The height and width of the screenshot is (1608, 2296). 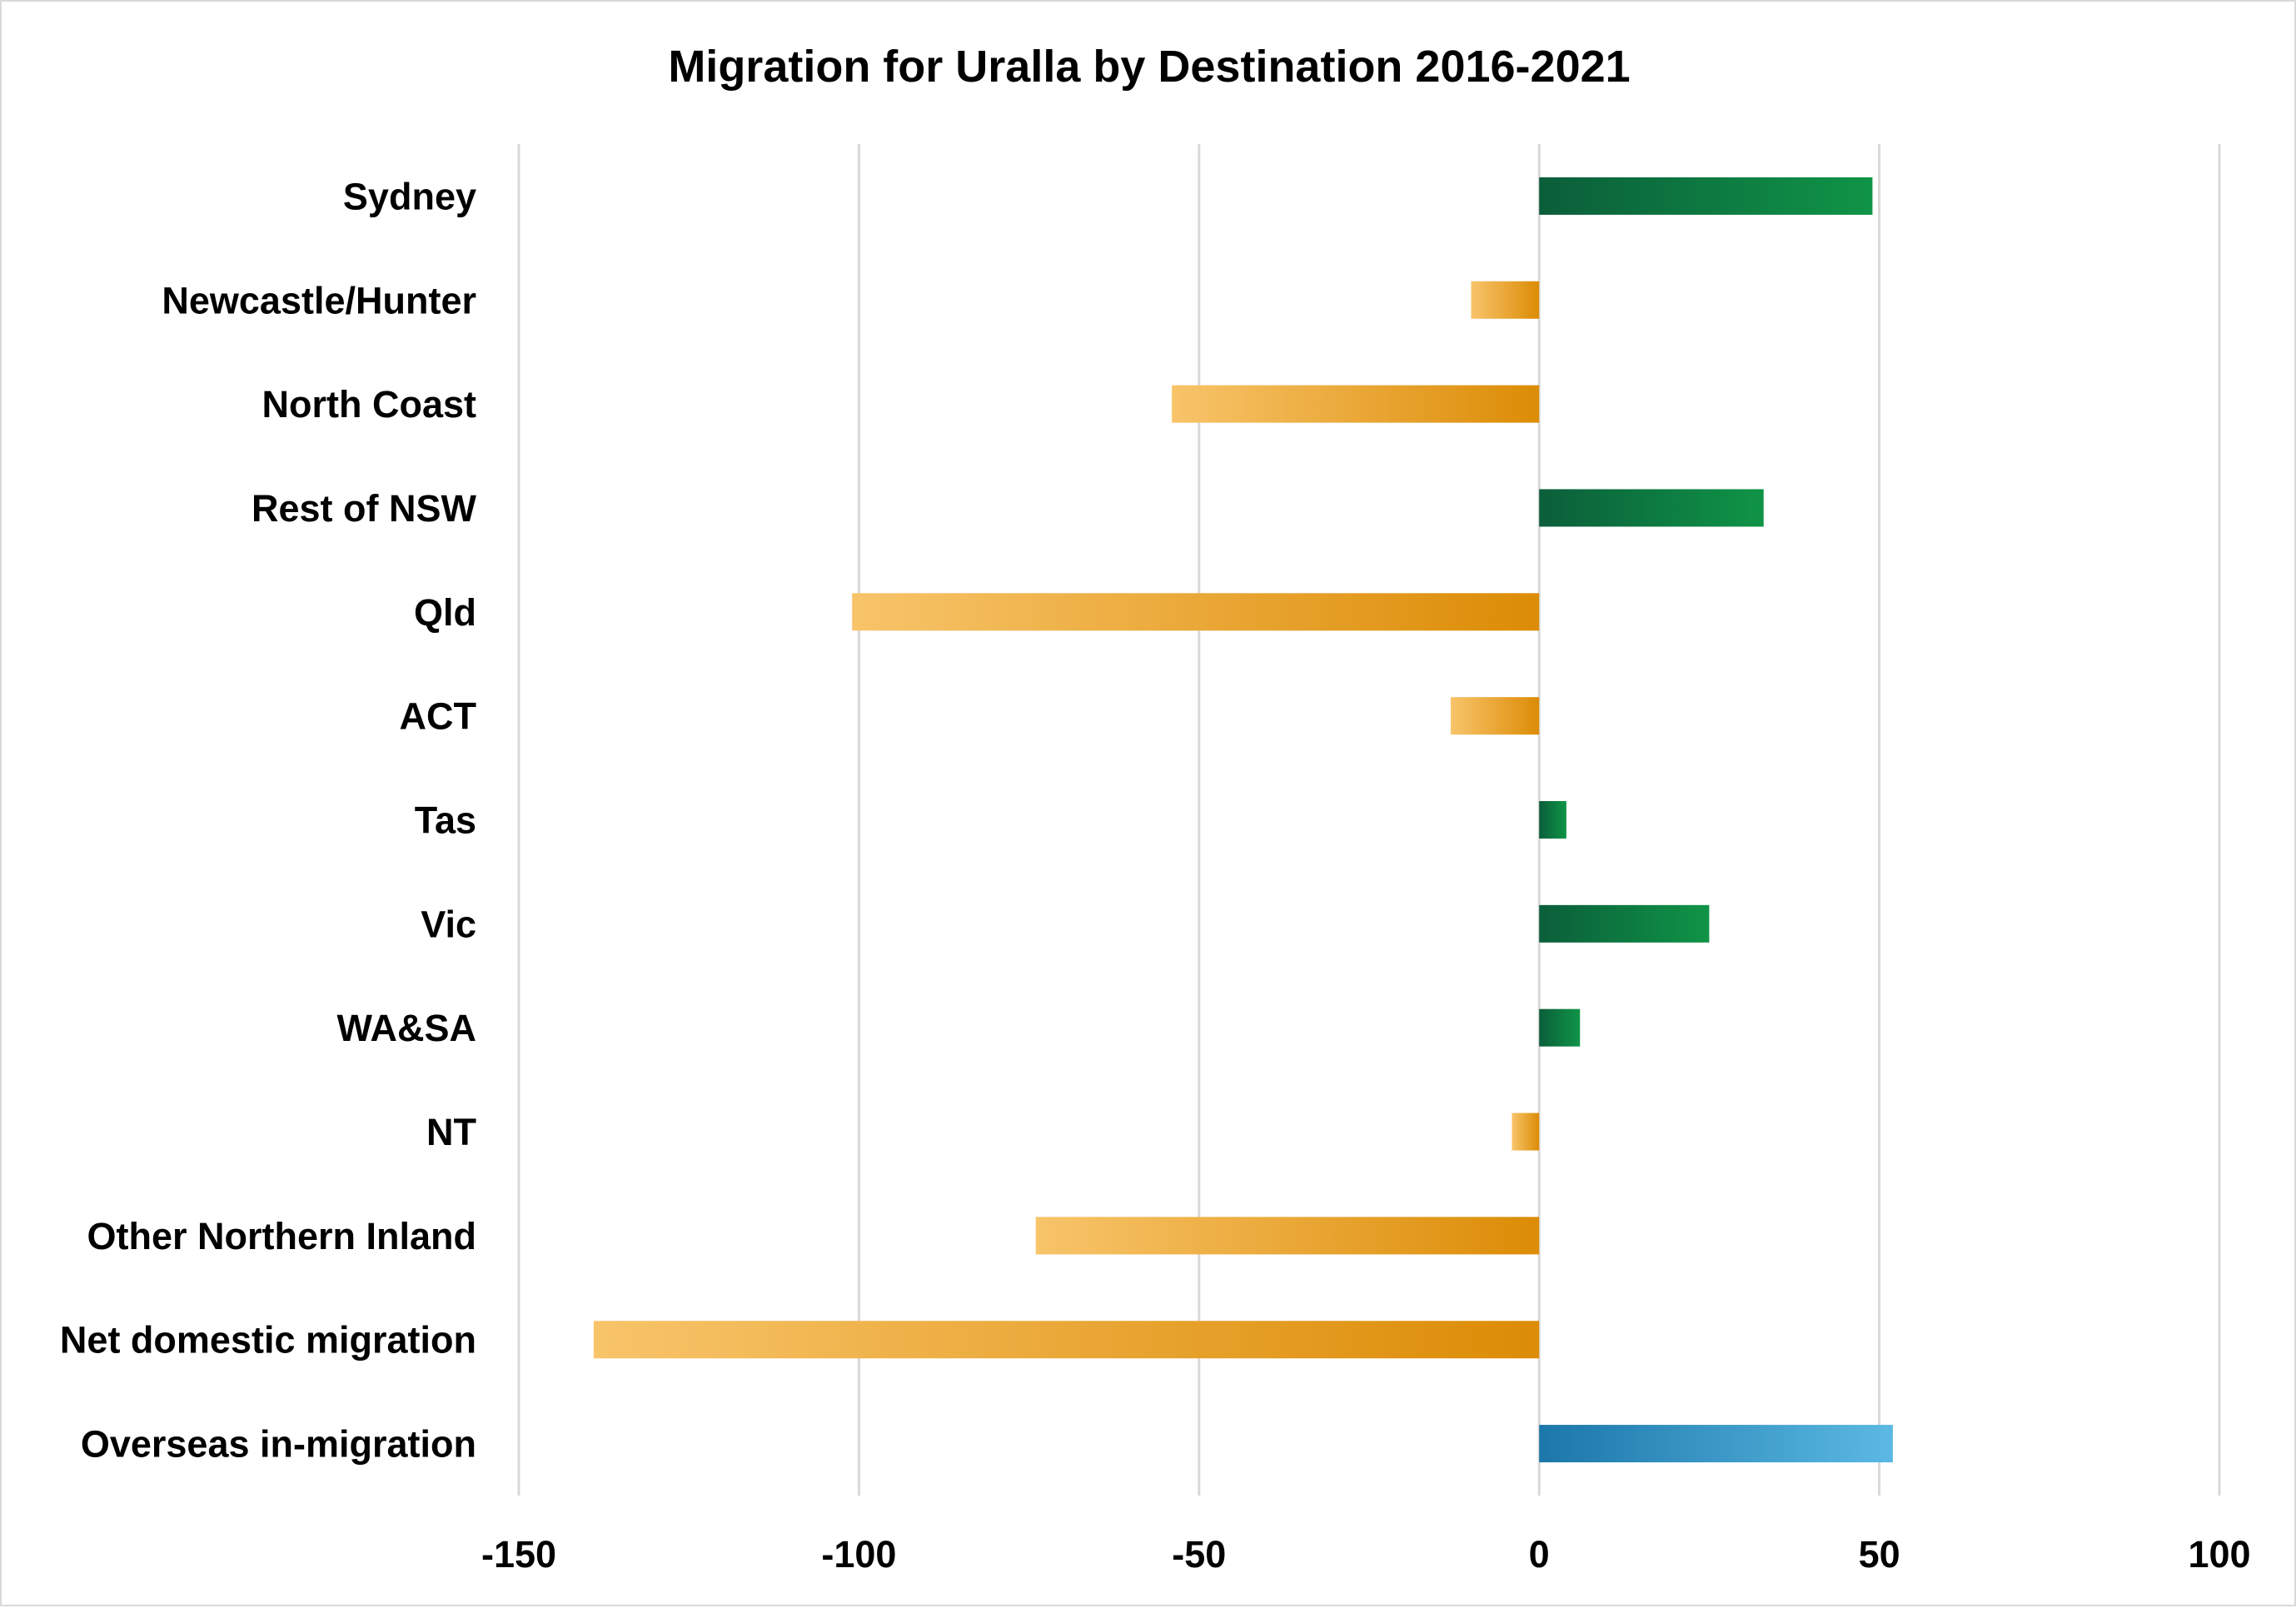 I want to click on category-label: Qld, so click(x=445, y=612).